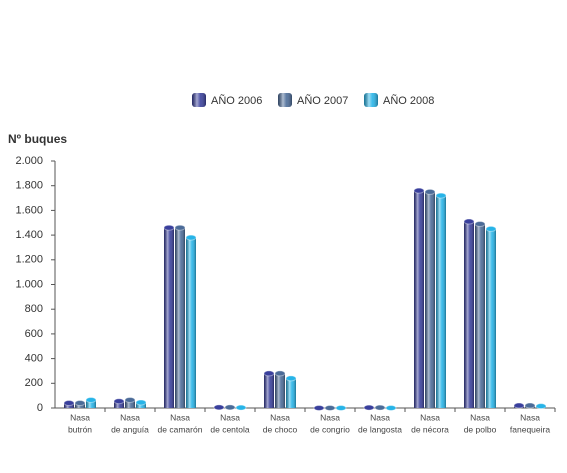 The width and height of the screenshot is (567, 473). What do you see at coordinates (180, 429) in the screenshot?
I see `x-tick-label: de camarón` at bounding box center [180, 429].